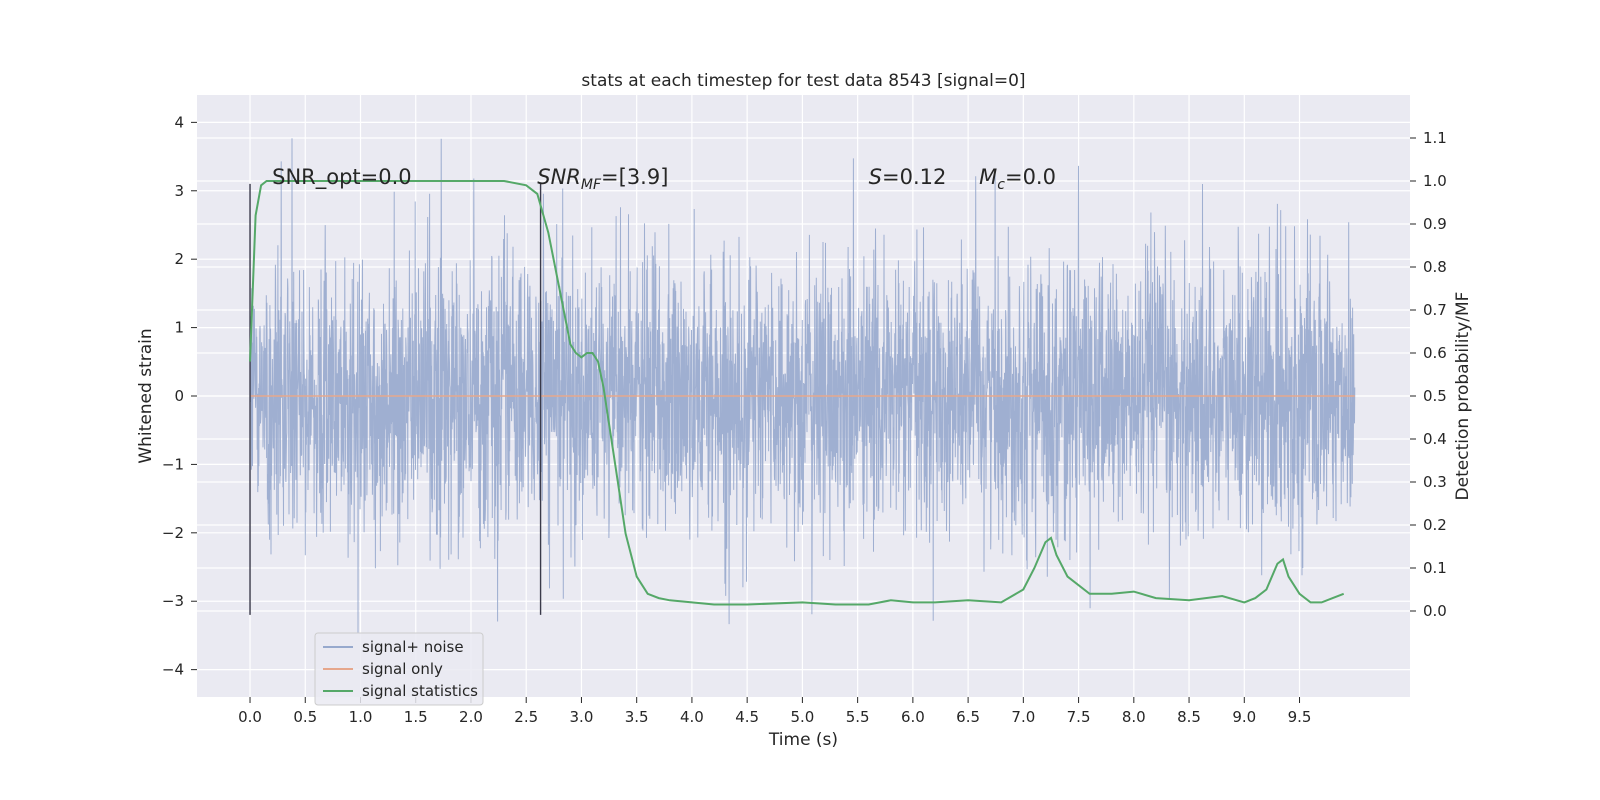 The width and height of the screenshot is (1600, 800). I want to click on y2-tick-label: 1.1, so click(1435, 138).